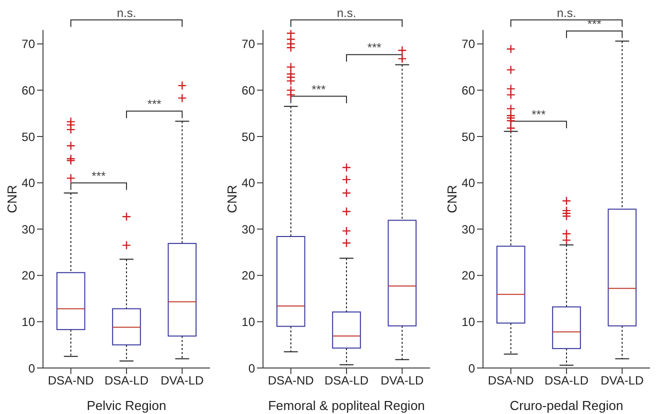 This screenshot has width=661, height=414. I want to click on x-axis-title: Femoral & popliteal Region, so click(346, 405).